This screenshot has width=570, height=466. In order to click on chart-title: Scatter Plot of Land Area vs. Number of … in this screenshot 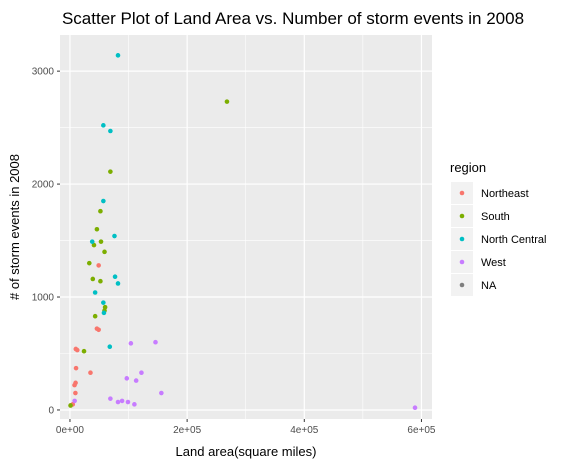, I will do `click(293, 18)`.